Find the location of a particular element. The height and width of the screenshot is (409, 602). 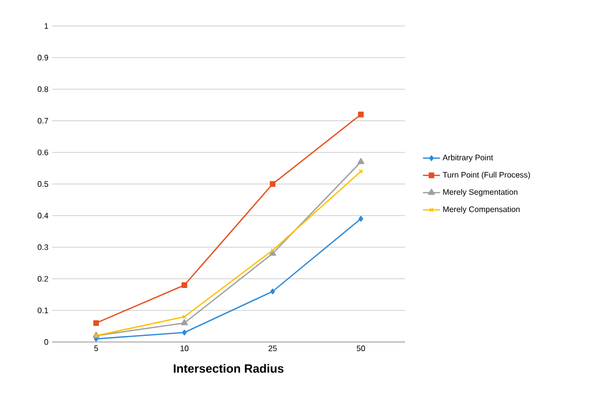

x-axis-title: Intersection Radius is located at coordinates (229, 368).